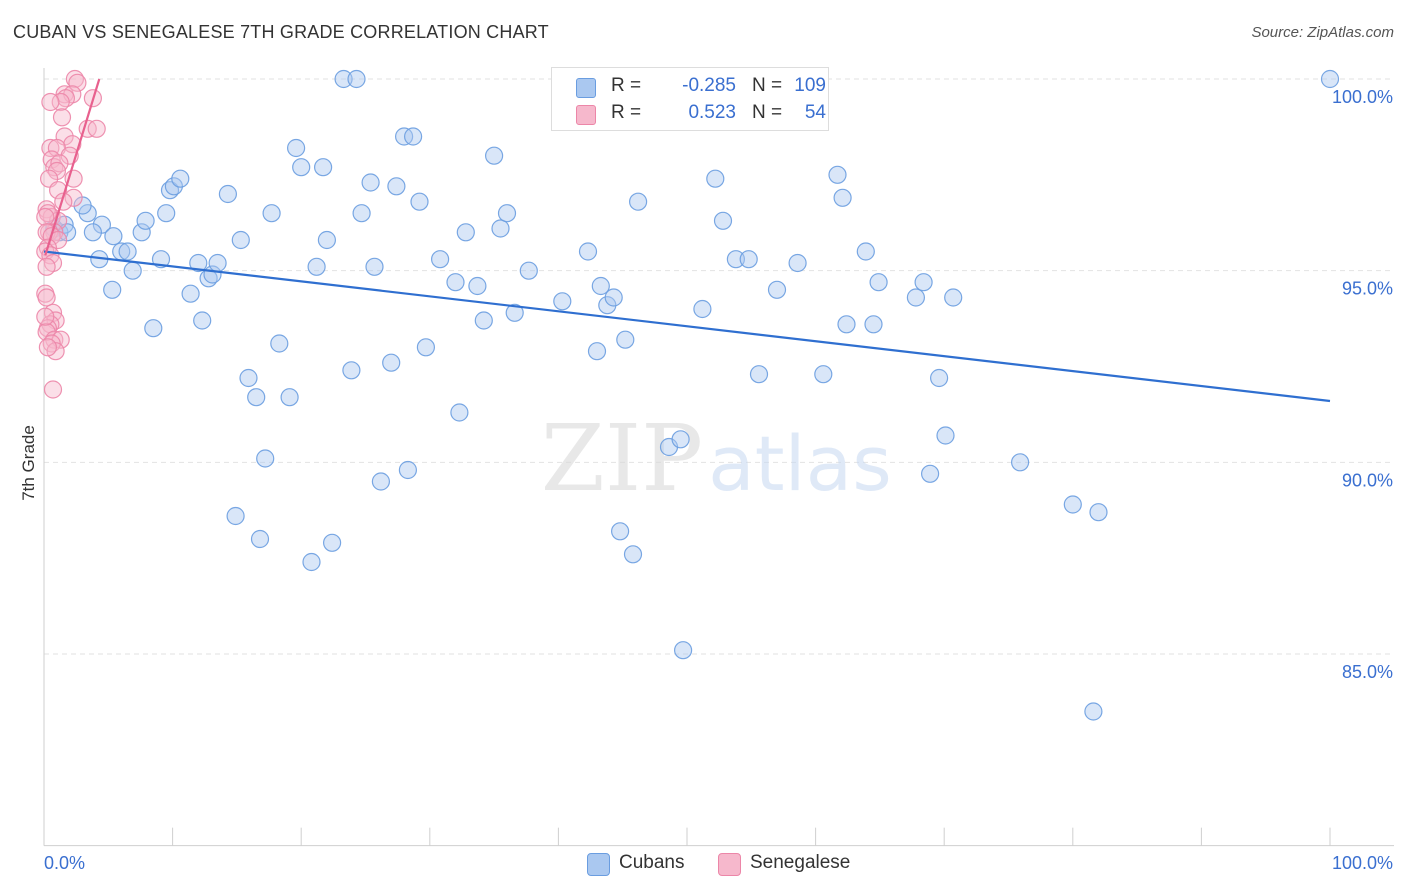 The width and height of the screenshot is (1406, 892). Describe the element at coordinates (815, 112) in the screenshot. I see `n-value: 54` at that location.